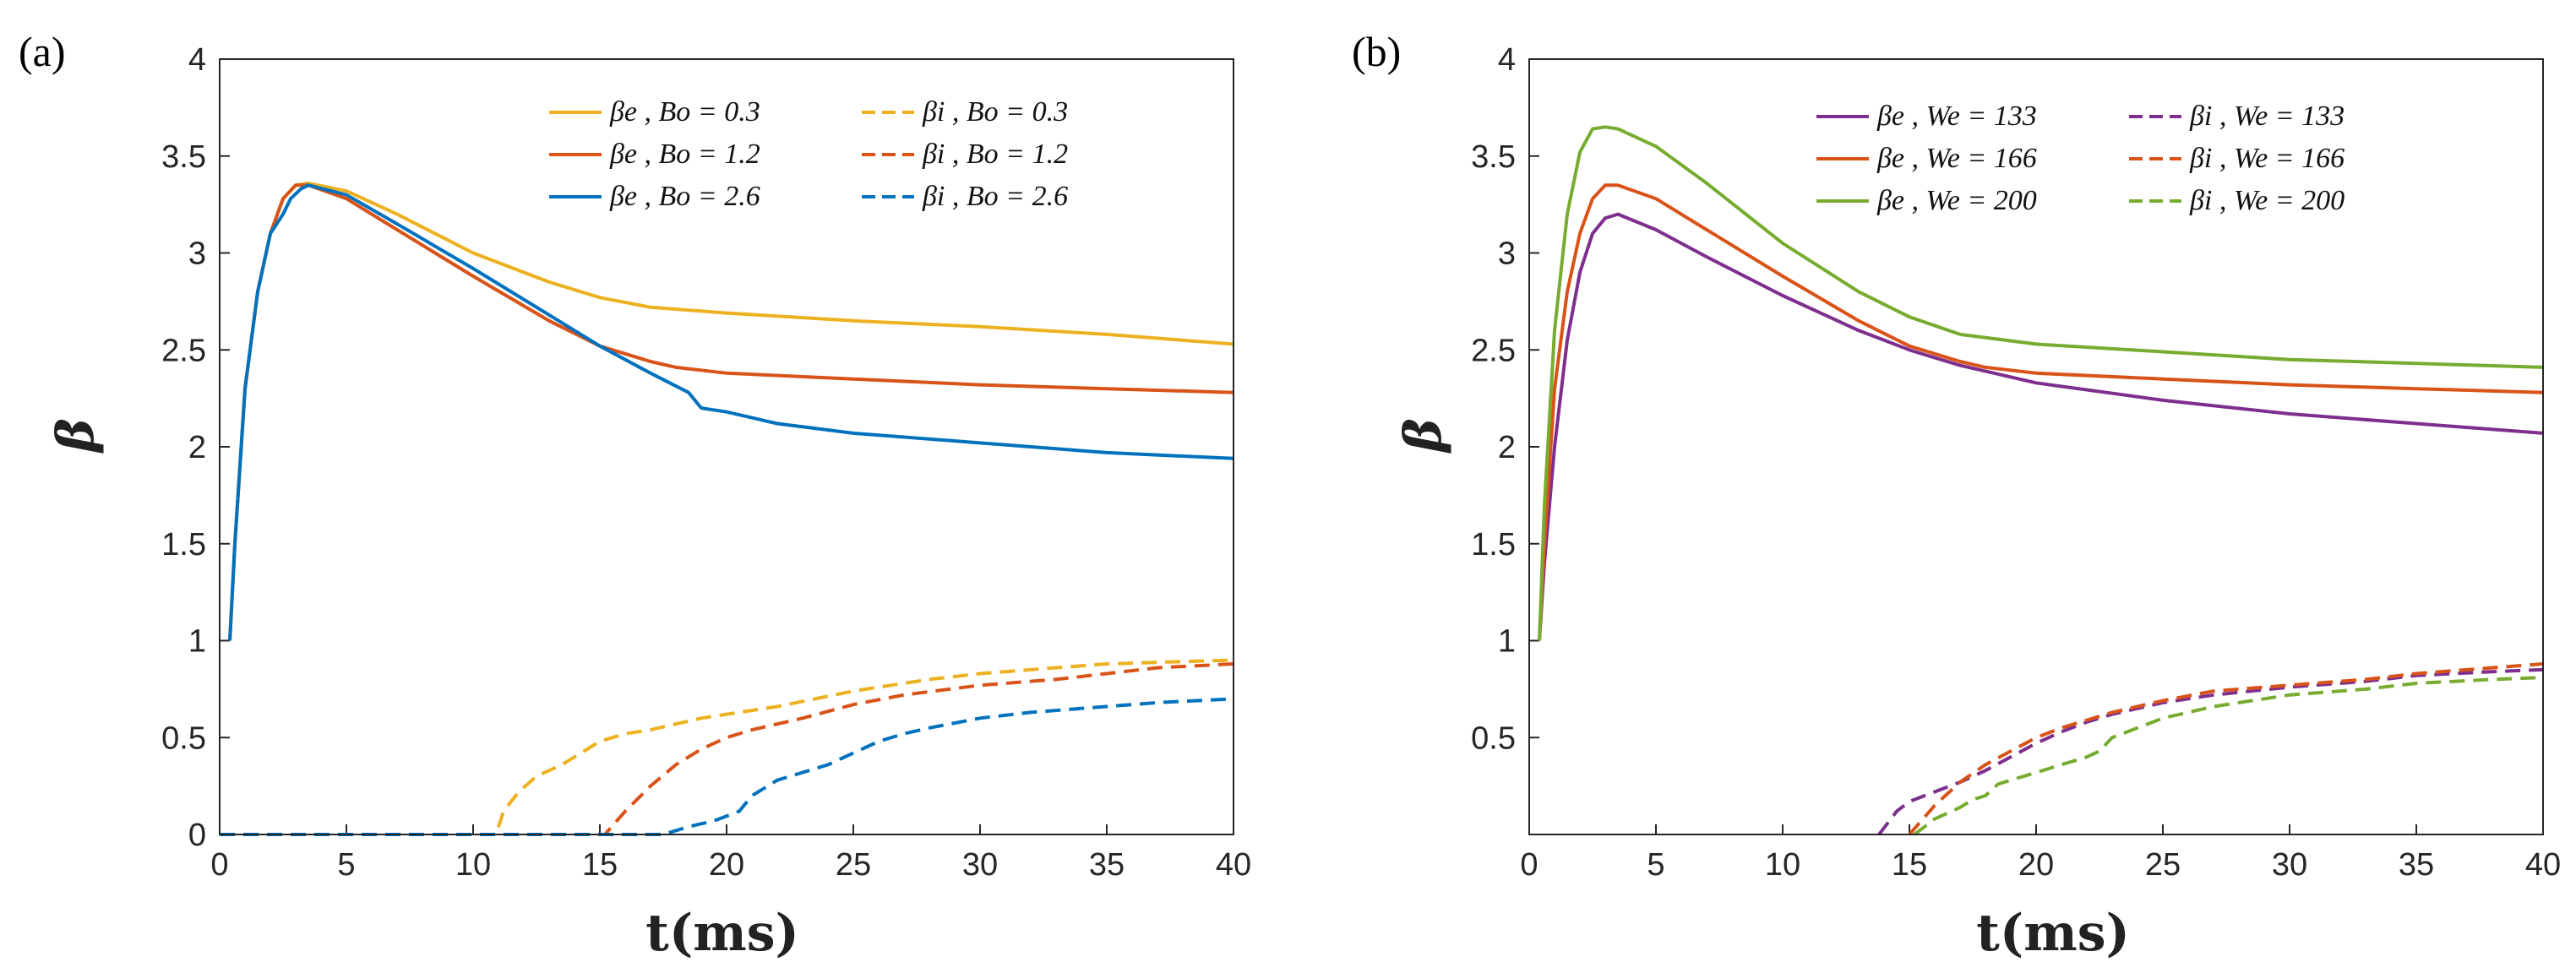 This screenshot has height=973, width=2576. Describe the element at coordinates (42, 52) in the screenshot. I see `panel-label-a: (a)` at that location.